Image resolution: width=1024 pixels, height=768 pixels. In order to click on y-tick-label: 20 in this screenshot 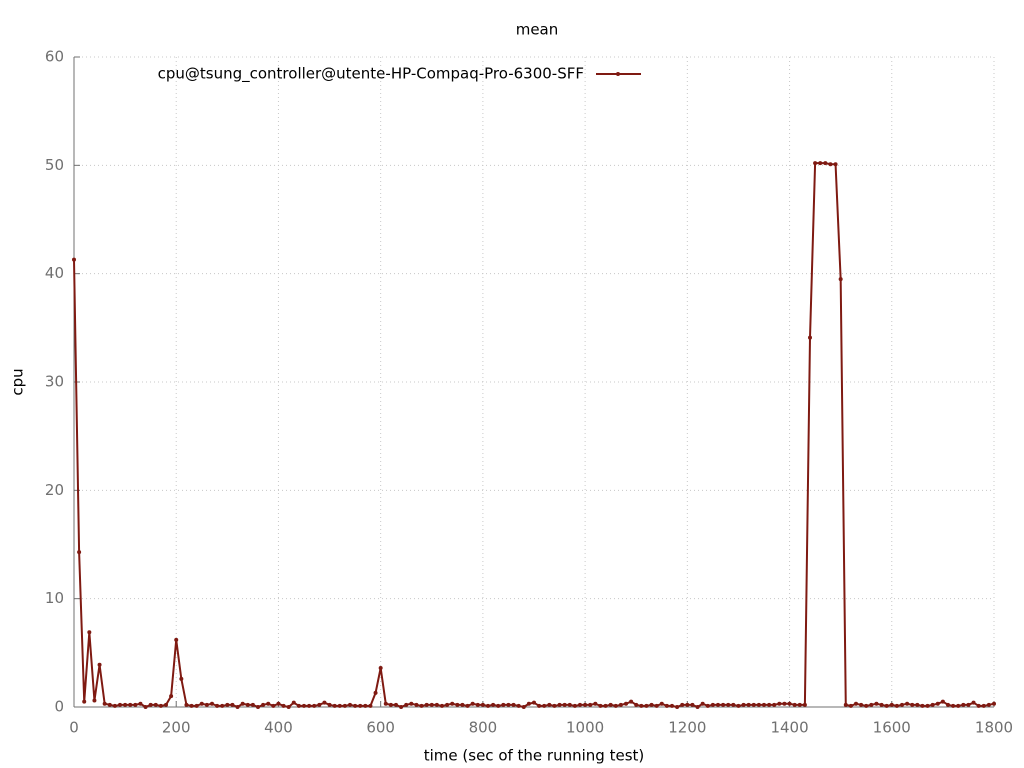, I will do `click(54, 490)`.